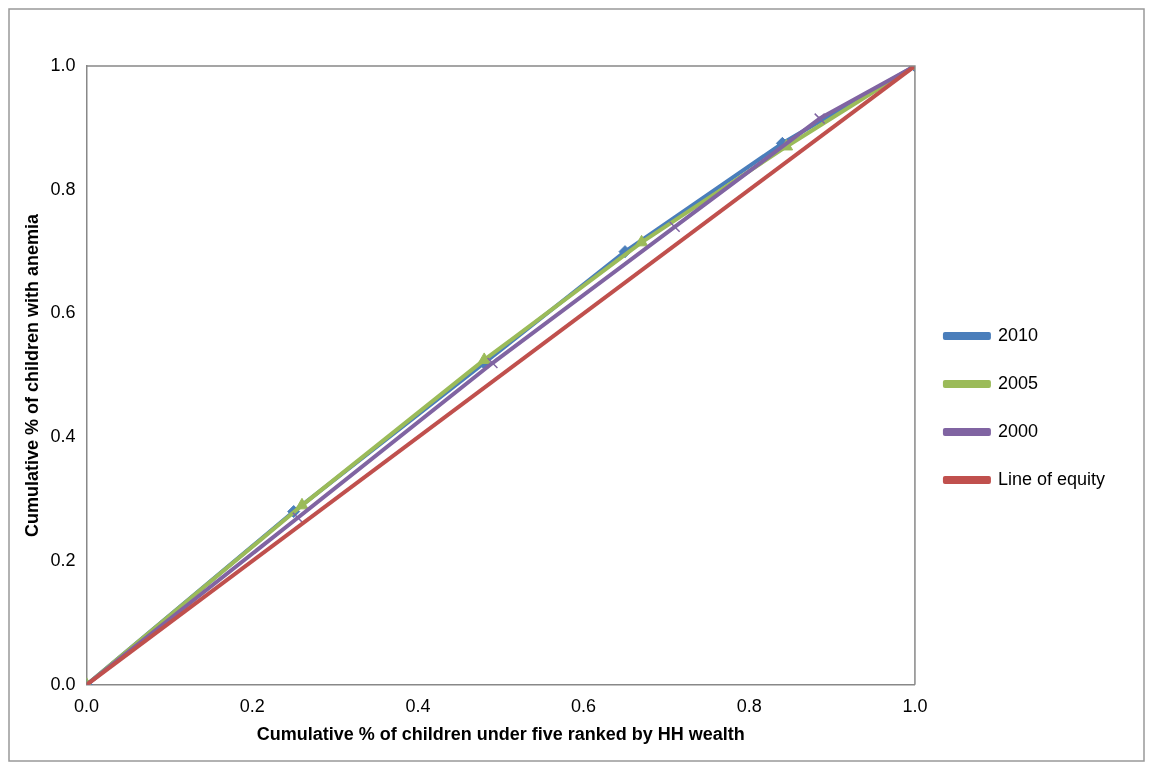  I want to click on x-axis-title: Cumulative % of children under five ranked by HH wealth, so click(500, 734).